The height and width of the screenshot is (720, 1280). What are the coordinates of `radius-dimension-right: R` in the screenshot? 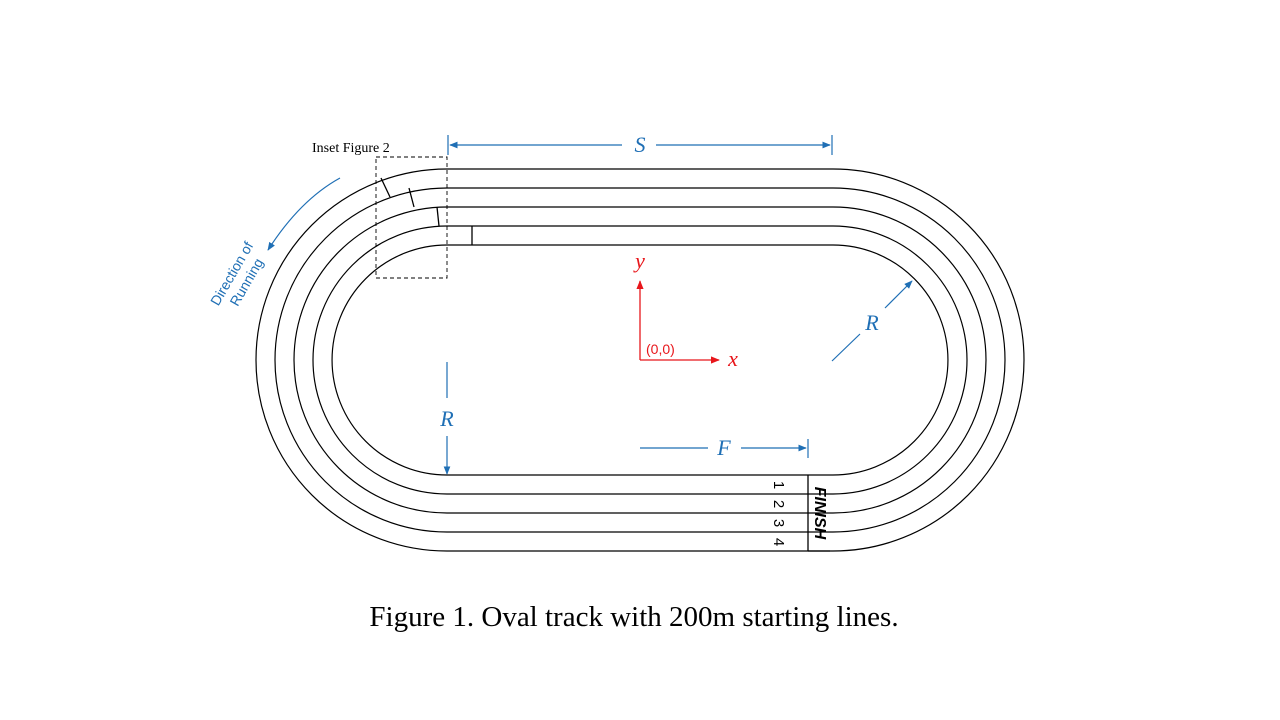 It's located at (872, 321).